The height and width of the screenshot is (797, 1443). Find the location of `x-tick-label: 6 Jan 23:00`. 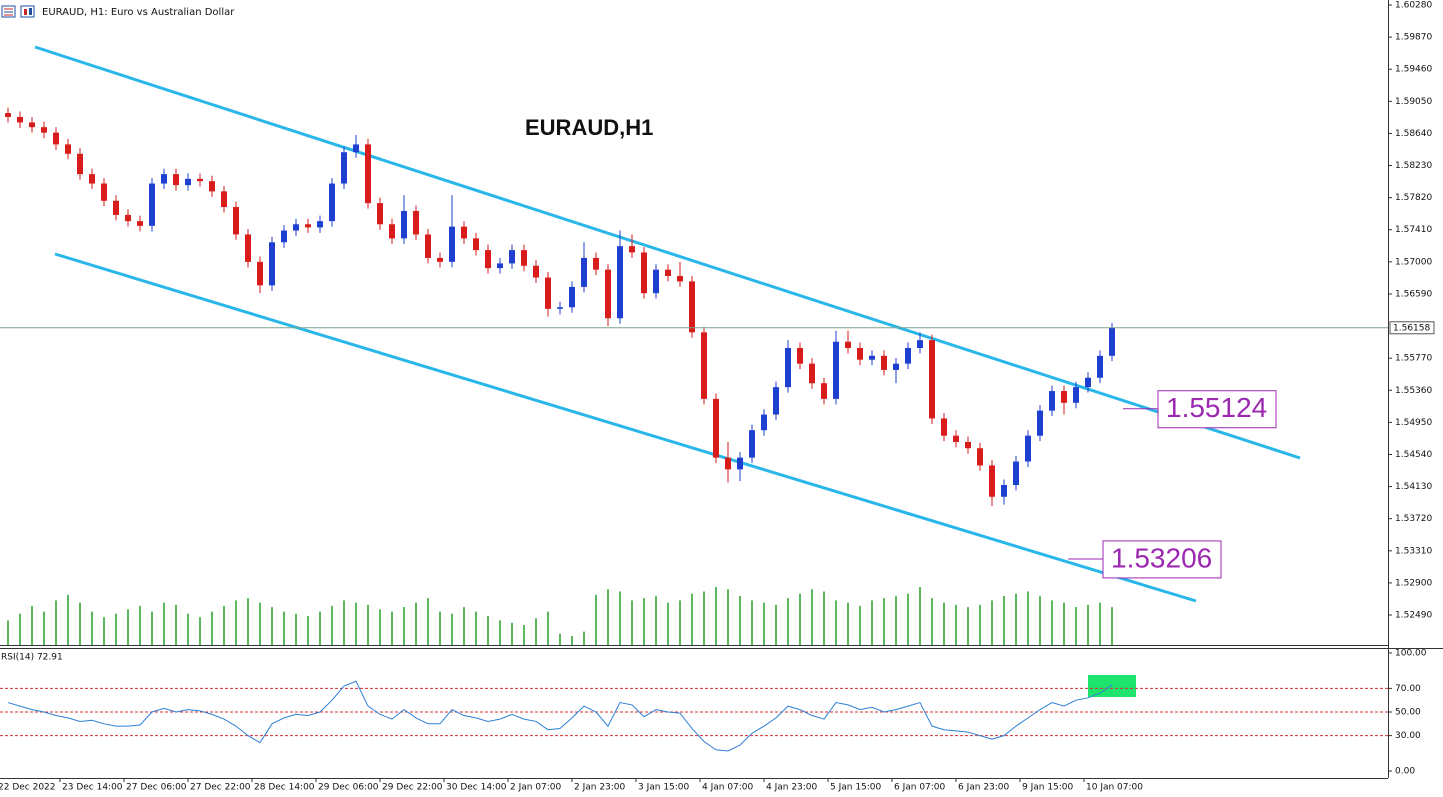

x-tick-label: 6 Jan 23:00 is located at coordinates (984, 788).